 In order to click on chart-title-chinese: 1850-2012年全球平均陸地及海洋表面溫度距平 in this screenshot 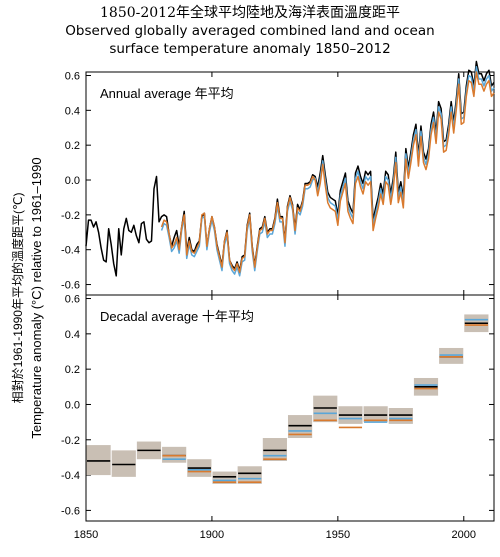, I will do `click(250, 13)`.